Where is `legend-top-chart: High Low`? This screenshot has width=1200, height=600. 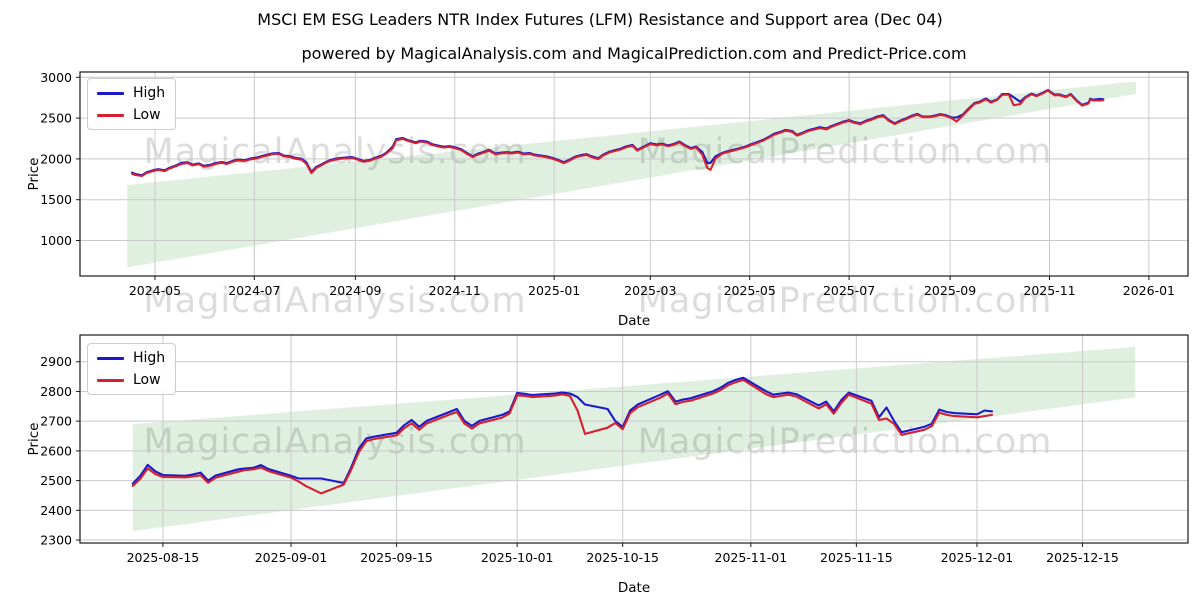 legend-top-chart: High Low is located at coordinates (132, 104).